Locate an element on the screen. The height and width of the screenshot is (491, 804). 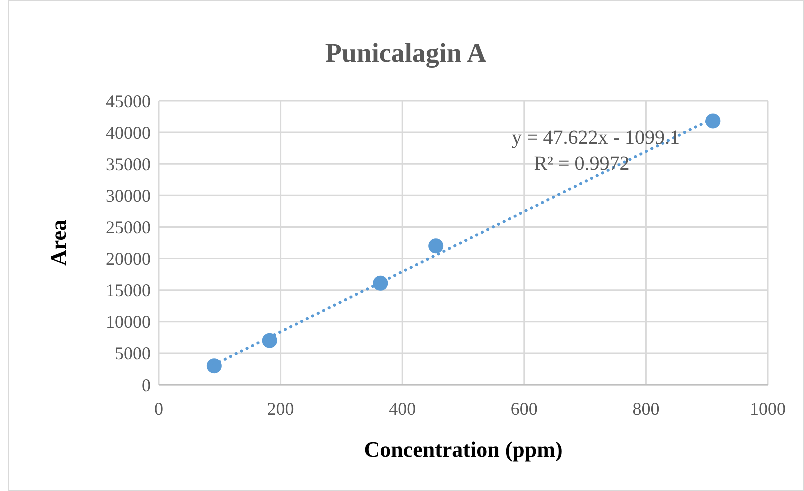
x-tick-label: 1000 is located at coordinates (768, 409).